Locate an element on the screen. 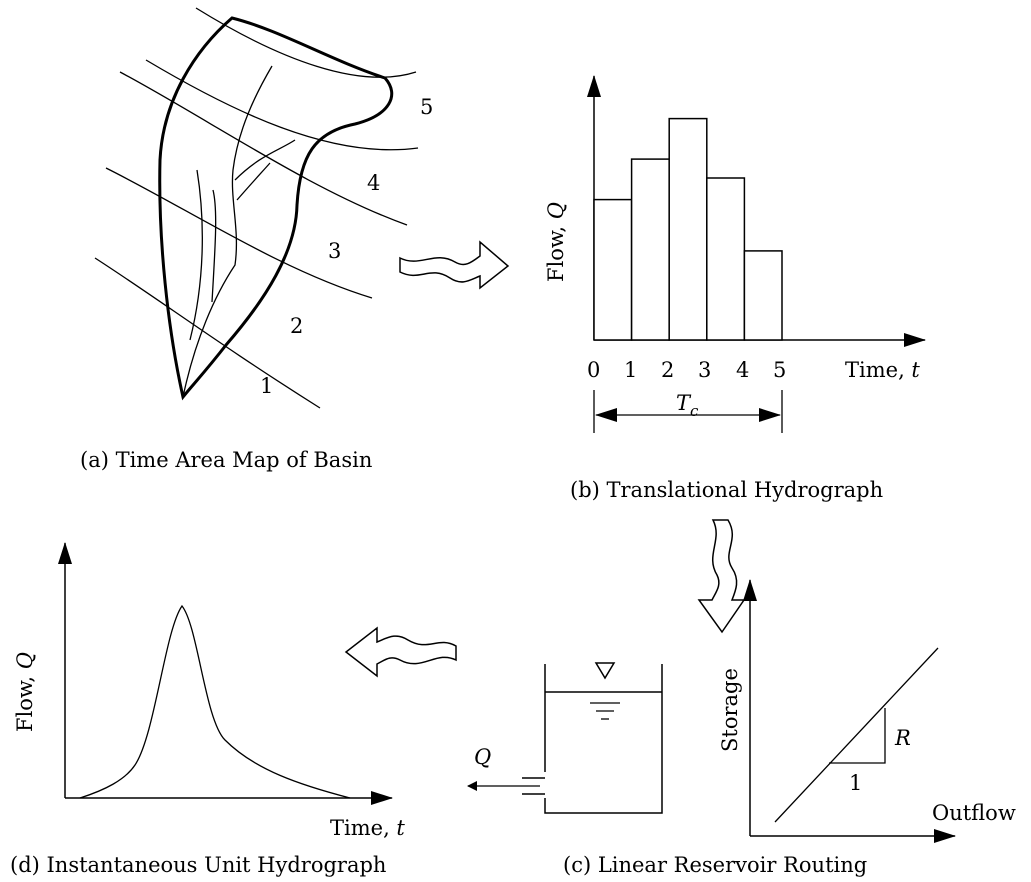 The height and width of the screenshot is (882, 1031). reservoir-tank-right is located at coordinates (603, 739).